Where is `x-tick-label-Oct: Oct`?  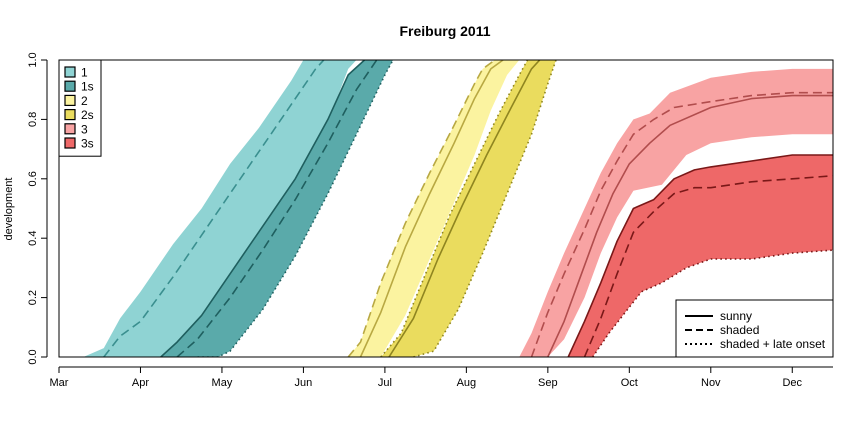 x-tick-label-Oct: Oct is located at coordinates (629, 383).